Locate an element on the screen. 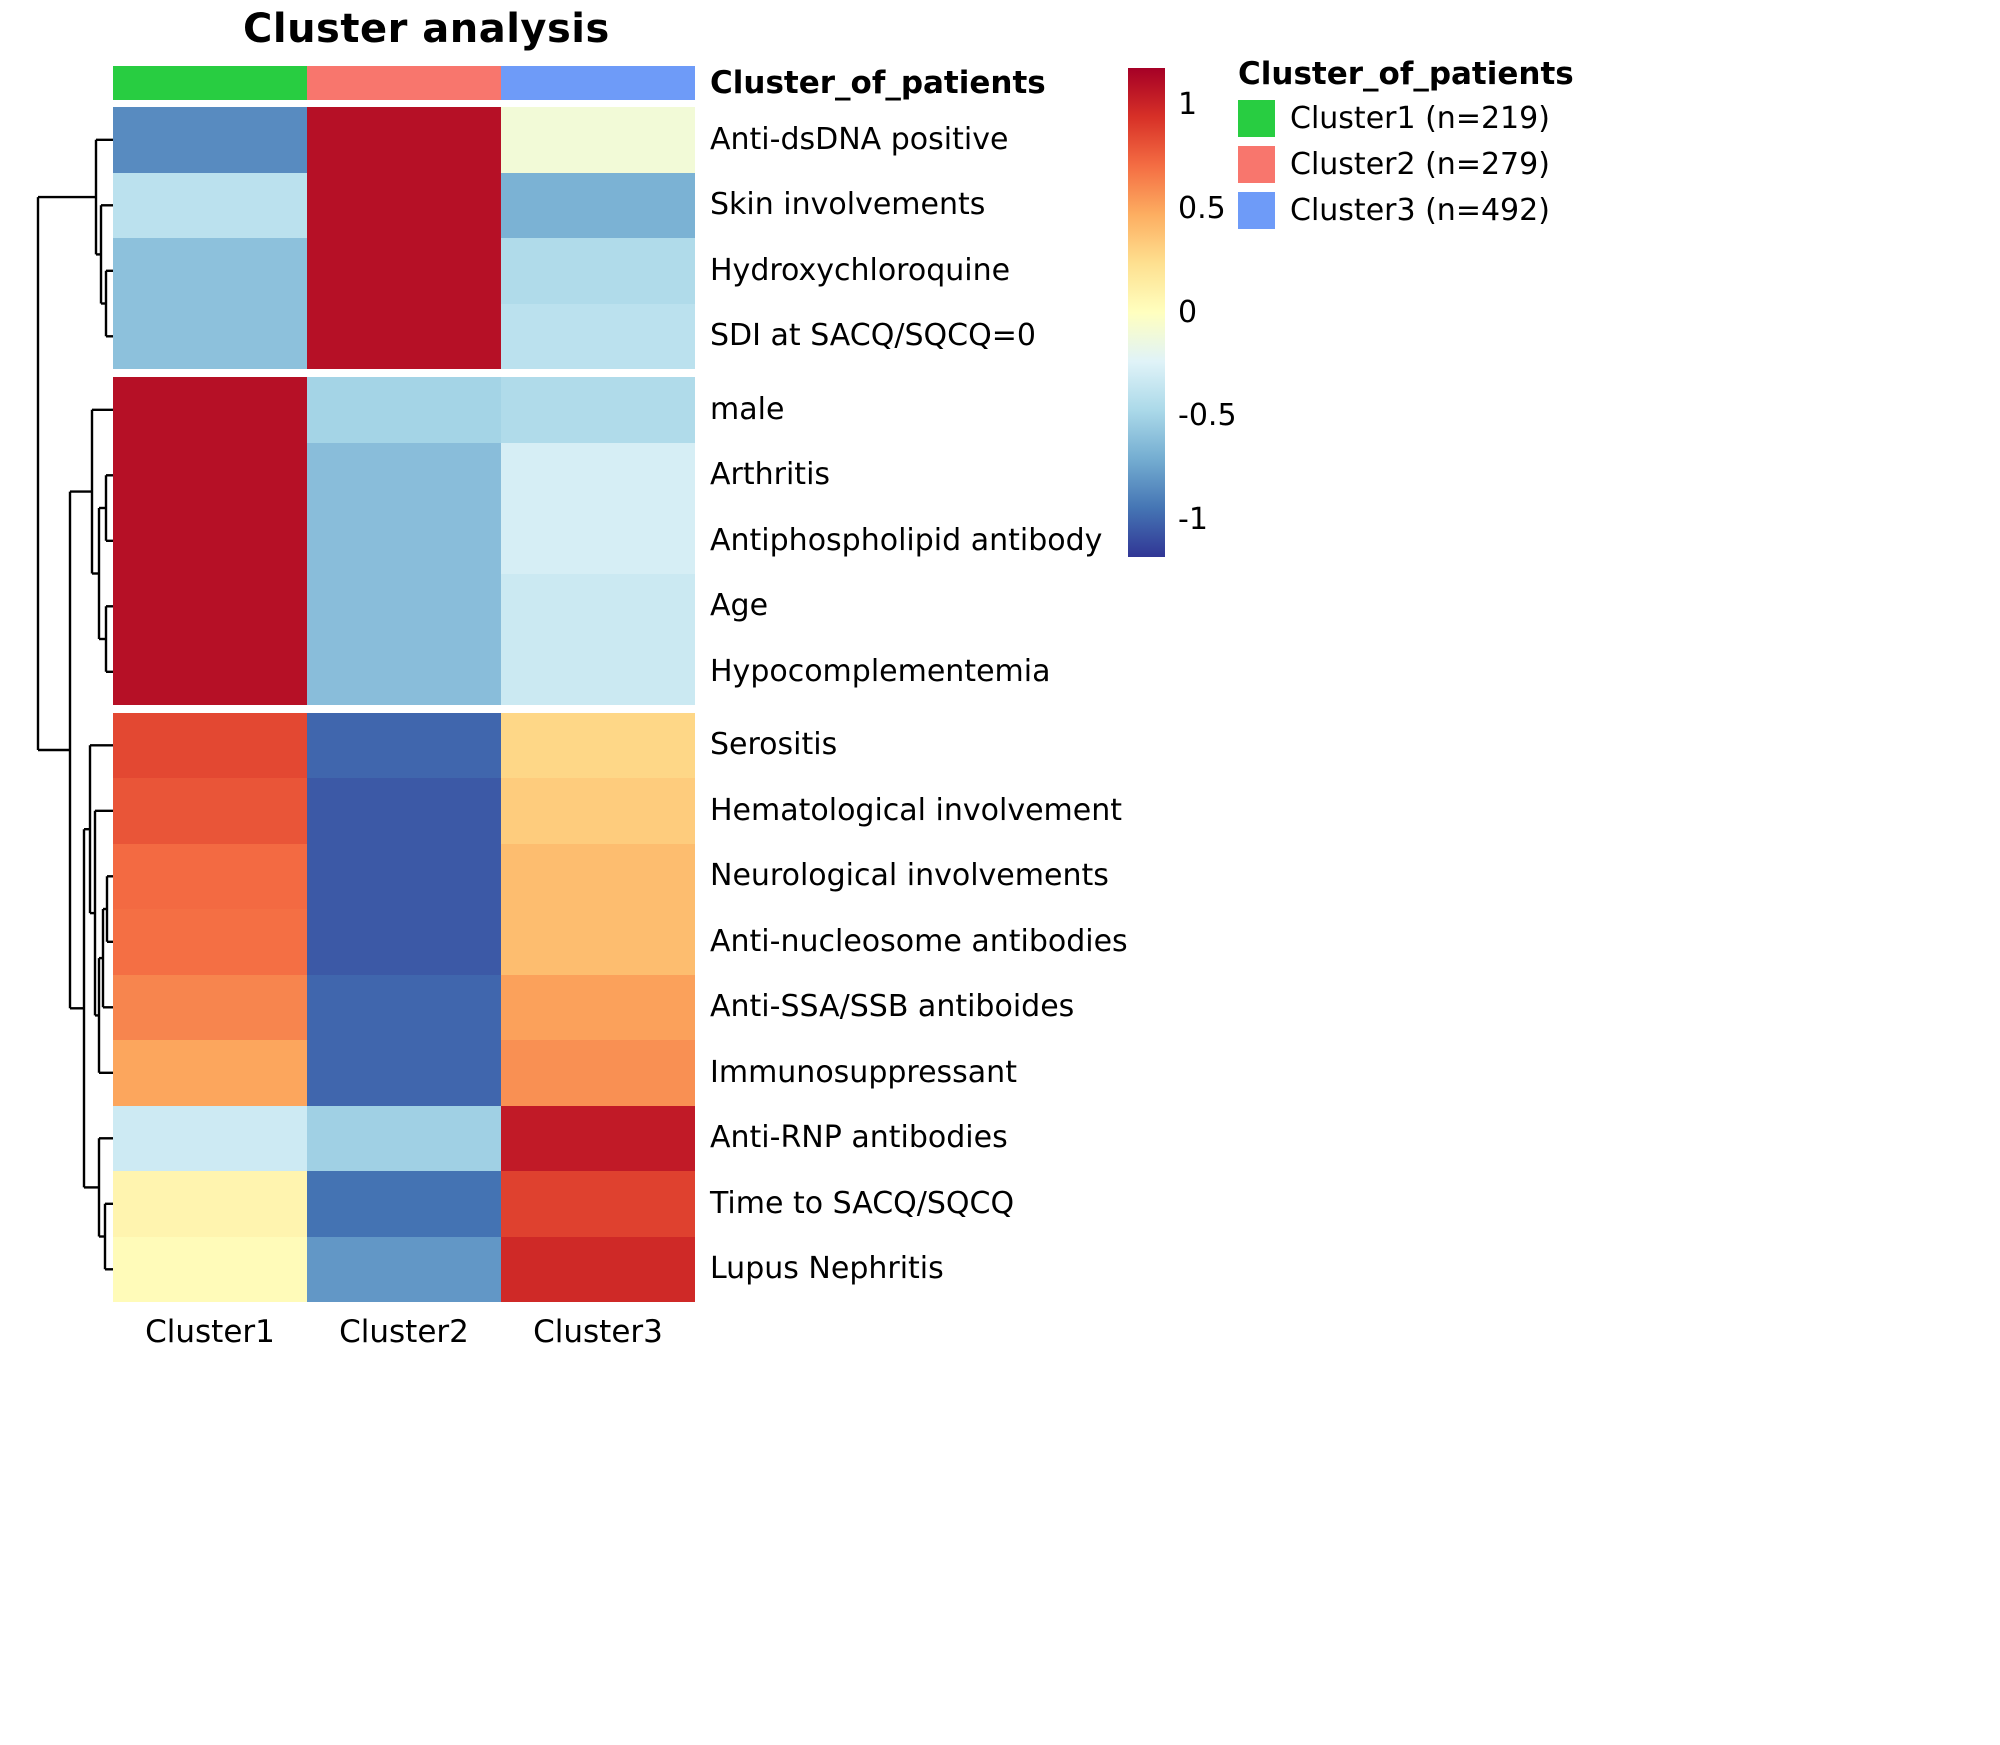 This screenshot has height=1745, width=2000. legend-item-label: Cluster3 (n=492) is located at coordinates (1420, 210).